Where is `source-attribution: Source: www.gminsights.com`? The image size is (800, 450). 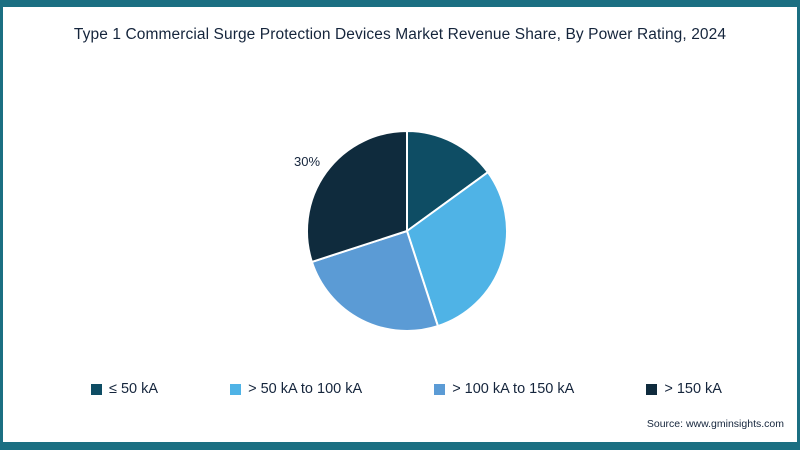
source-attribution: Source: www.gminsights.com is located at coordinates (715, 424).